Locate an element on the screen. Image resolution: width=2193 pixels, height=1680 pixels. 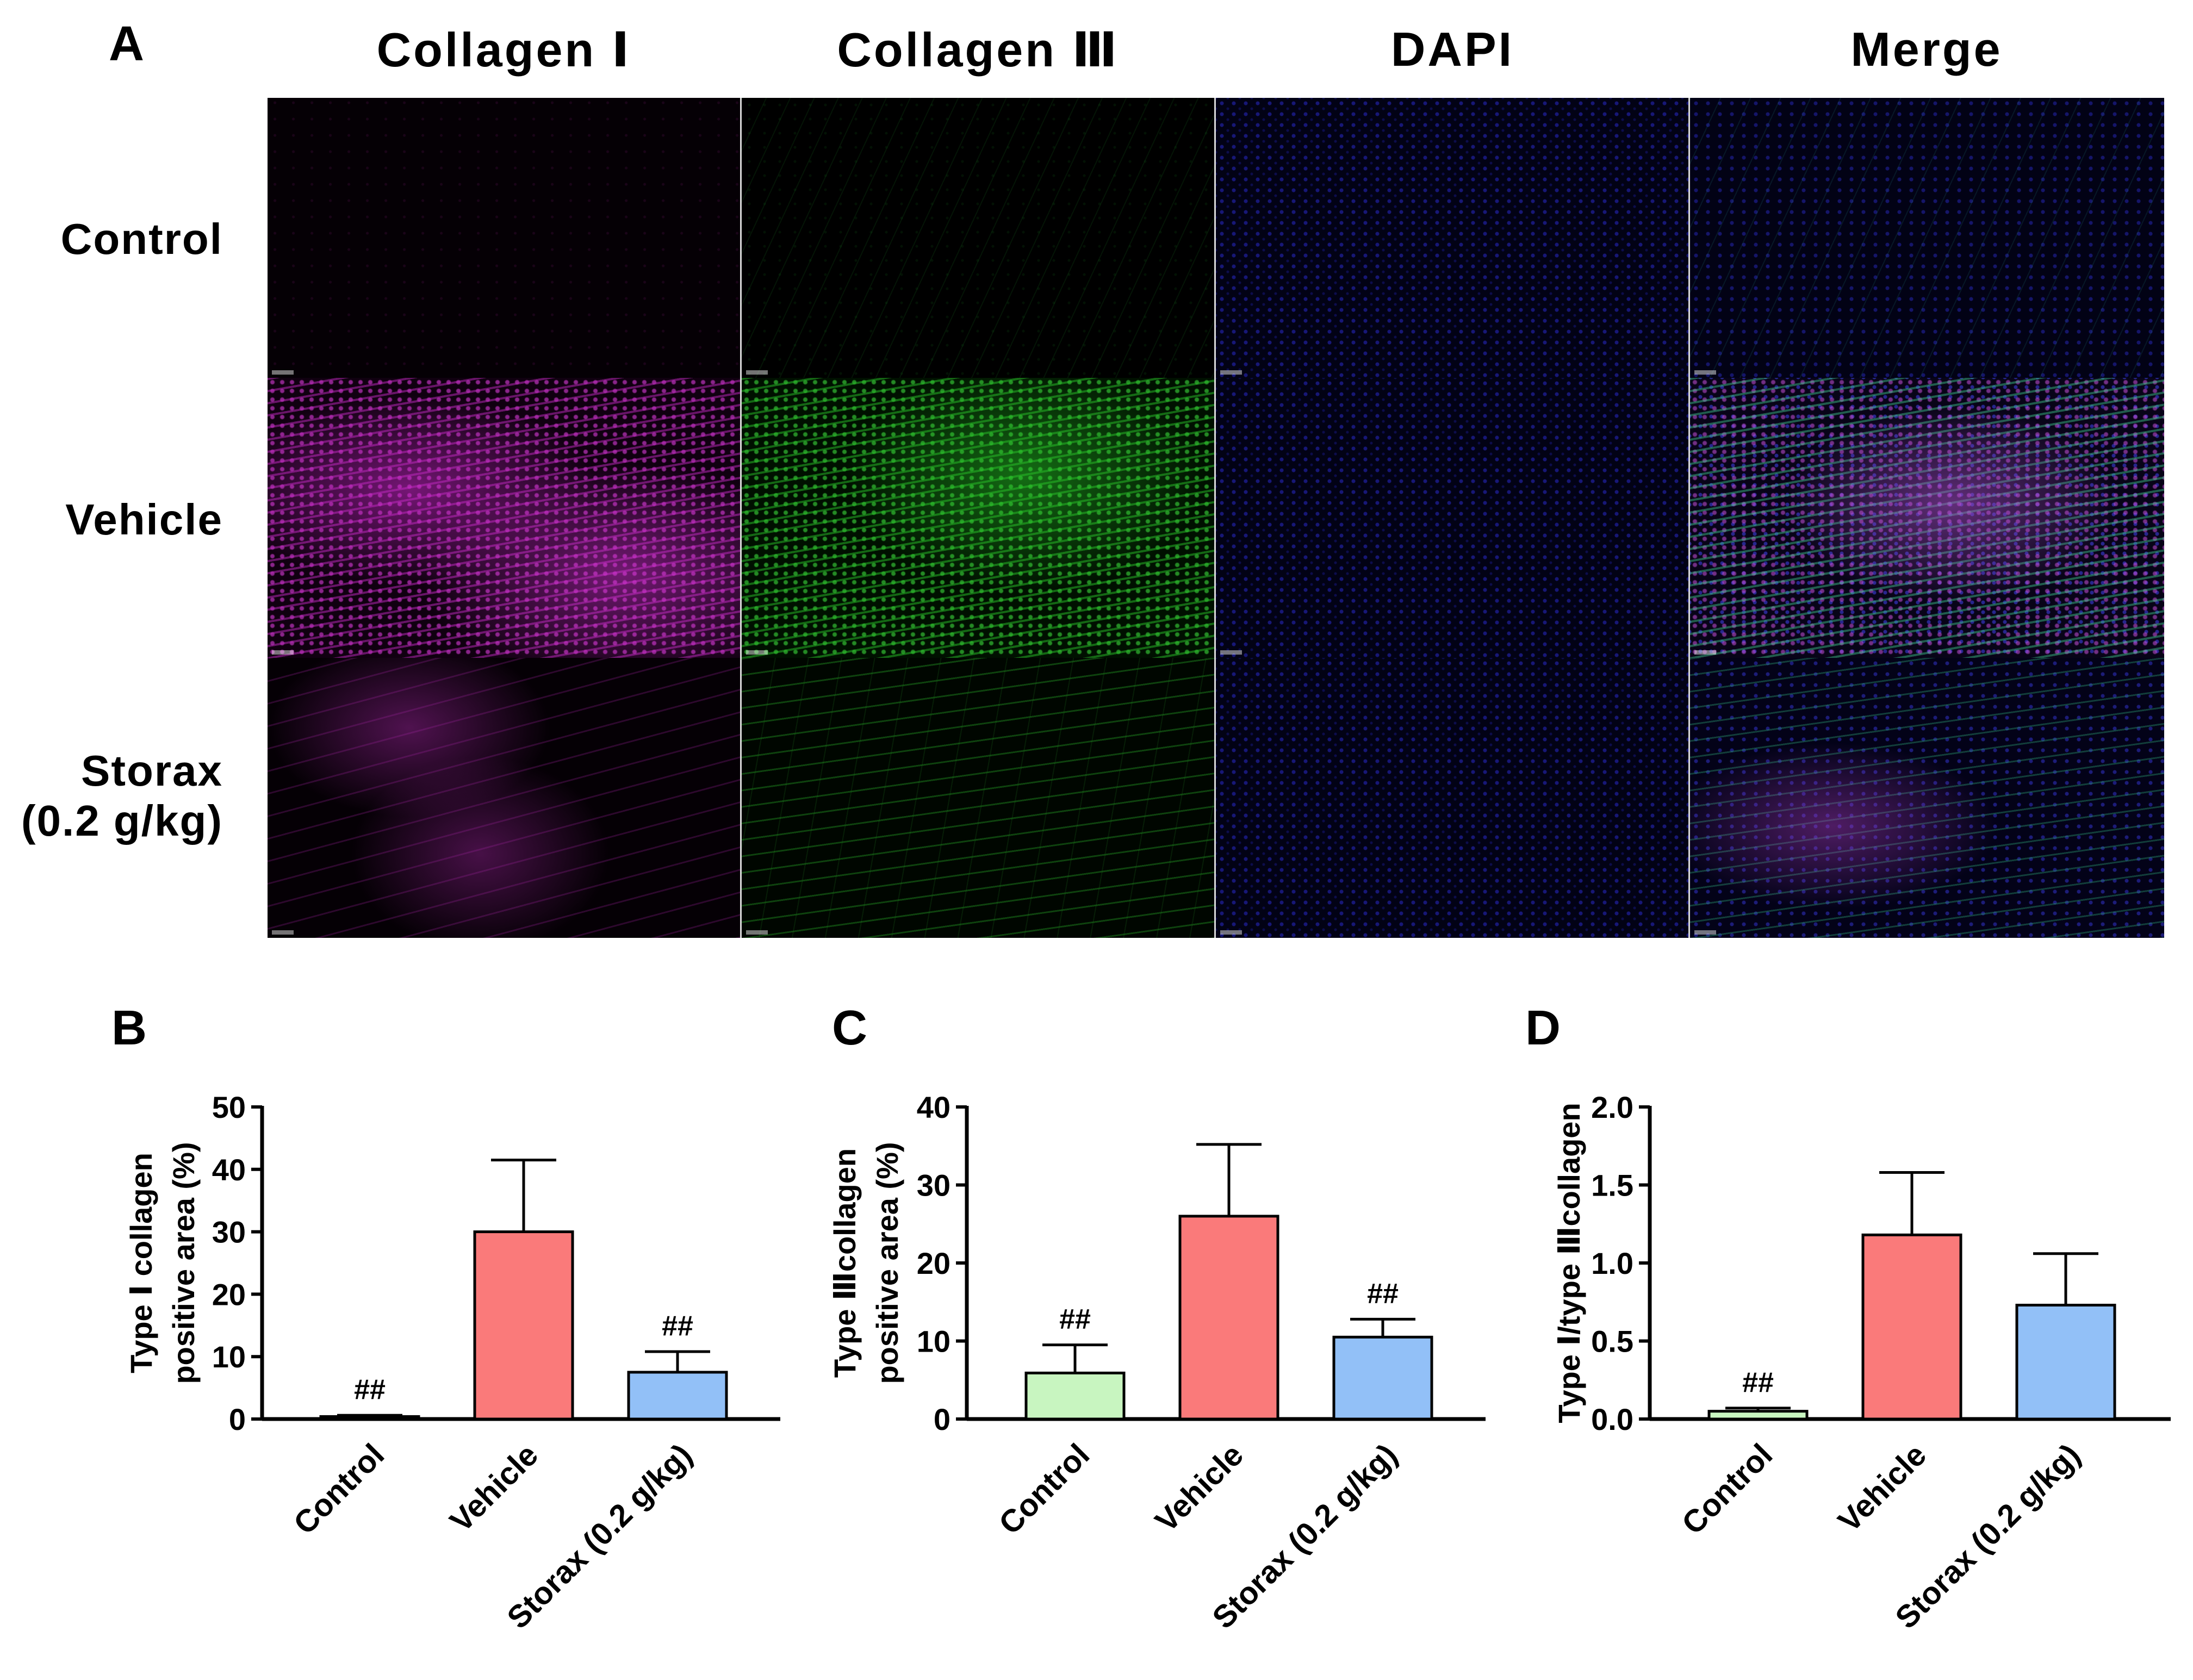
micrograph-control-collagen-iii is located at coordinates (979, 238).